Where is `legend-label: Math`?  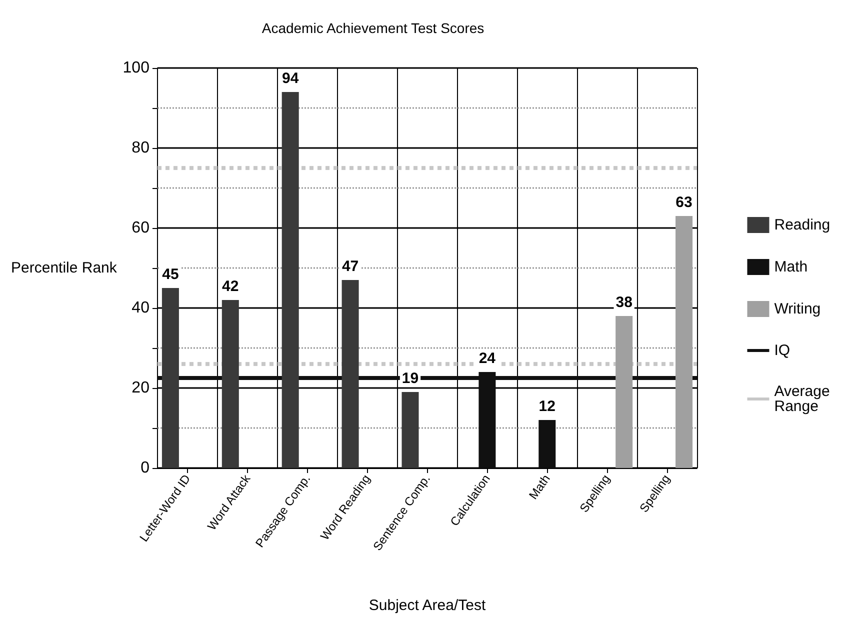
legend-label: Math is located at coordinates (791, 267).